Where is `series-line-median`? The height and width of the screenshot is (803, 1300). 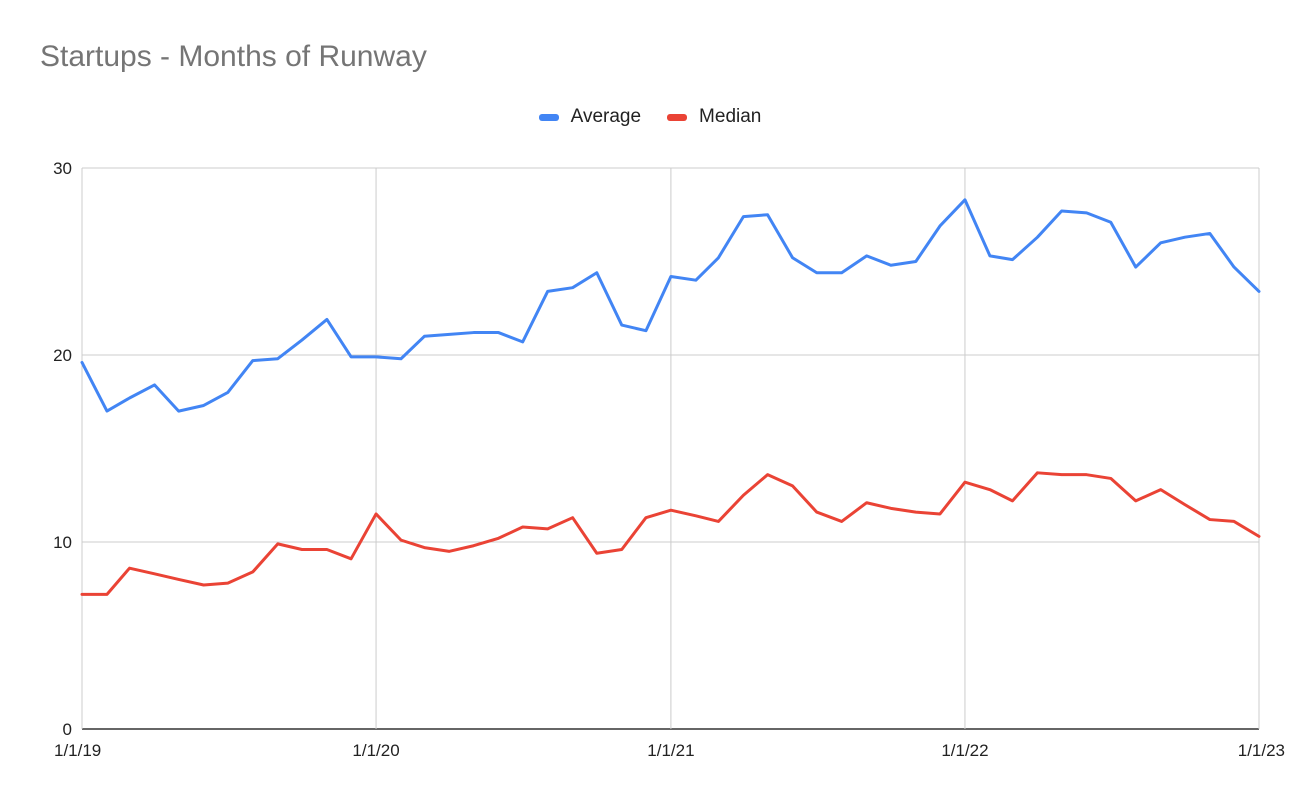 series-line-median is located at coordinates (670, 533).